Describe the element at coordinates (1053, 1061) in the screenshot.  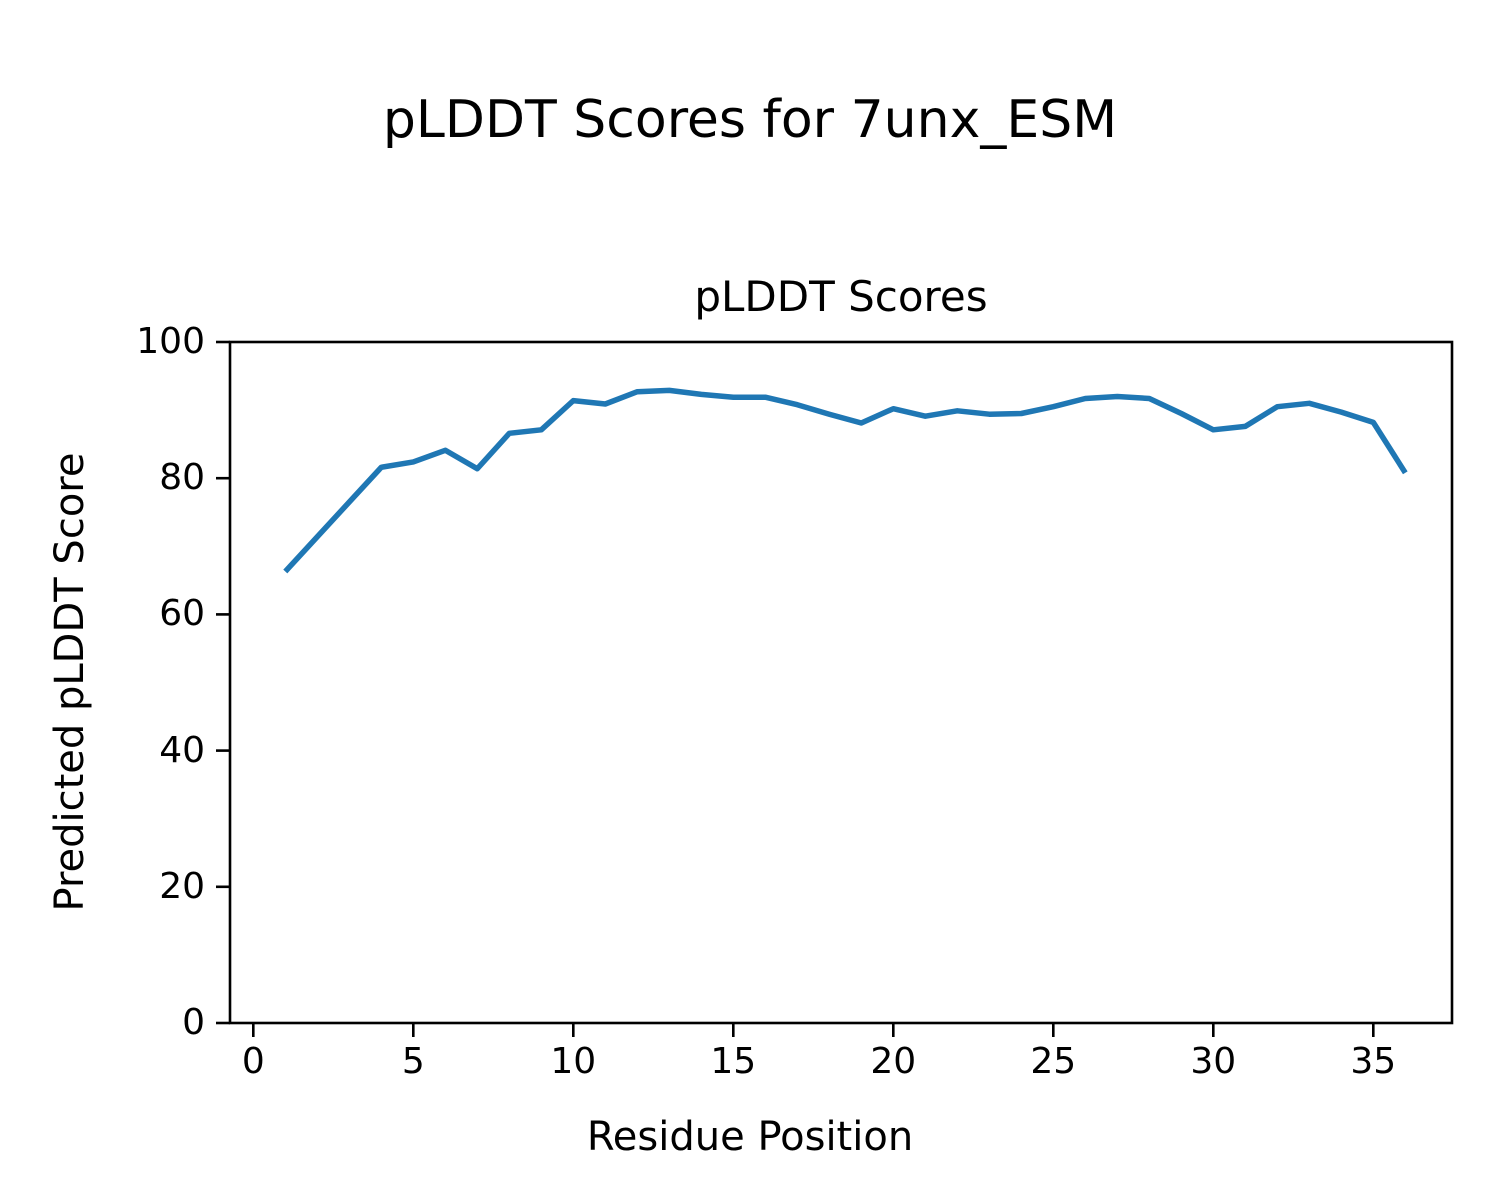
I see `x-tick-label: 25` at that location.